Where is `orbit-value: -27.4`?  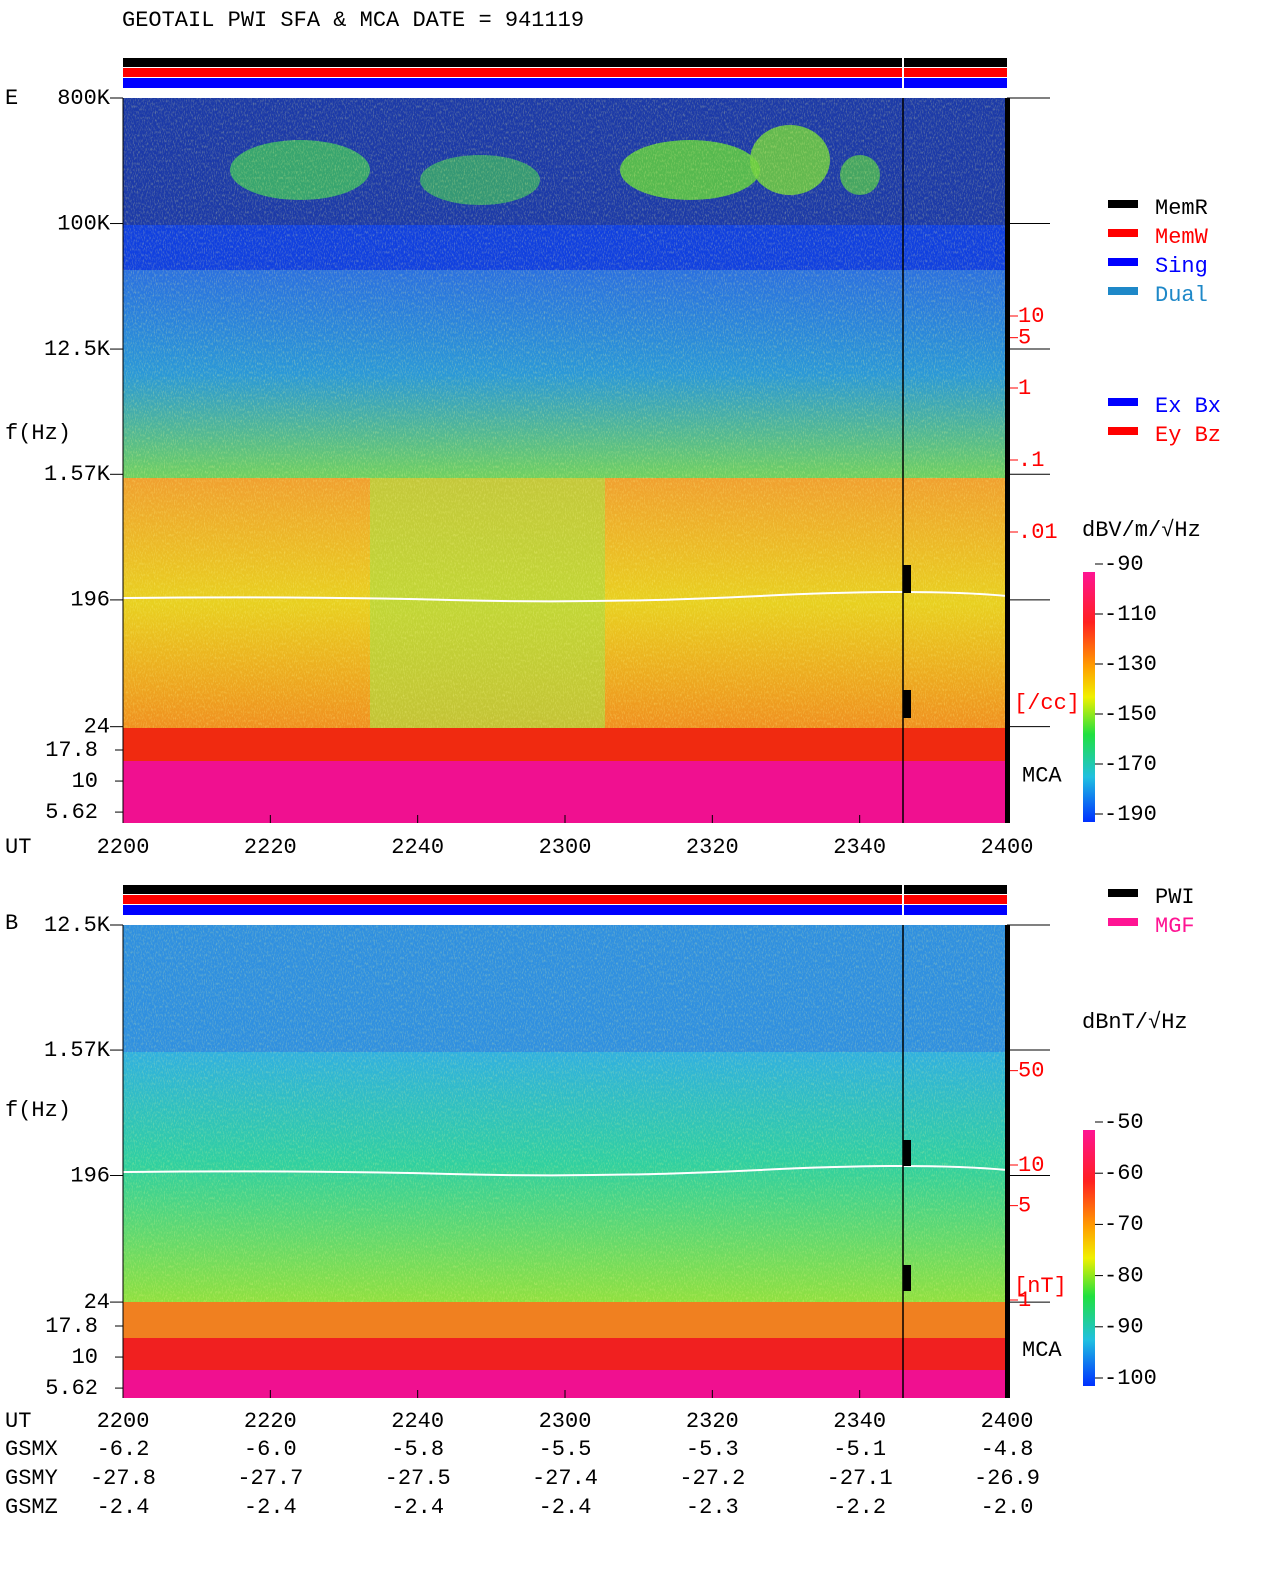 orbit-value: -27.4 is located at coordinates (565, 1478).